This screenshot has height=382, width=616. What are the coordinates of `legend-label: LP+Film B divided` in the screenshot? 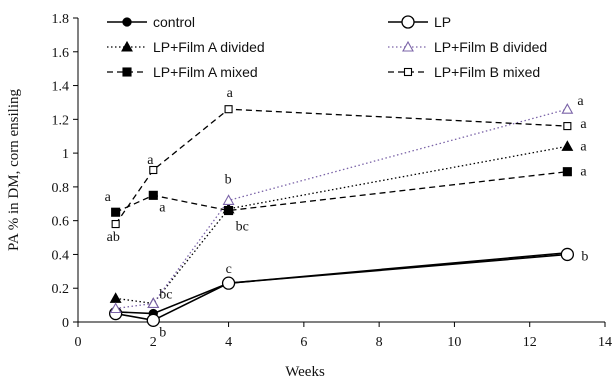 It's located at (490, 47).